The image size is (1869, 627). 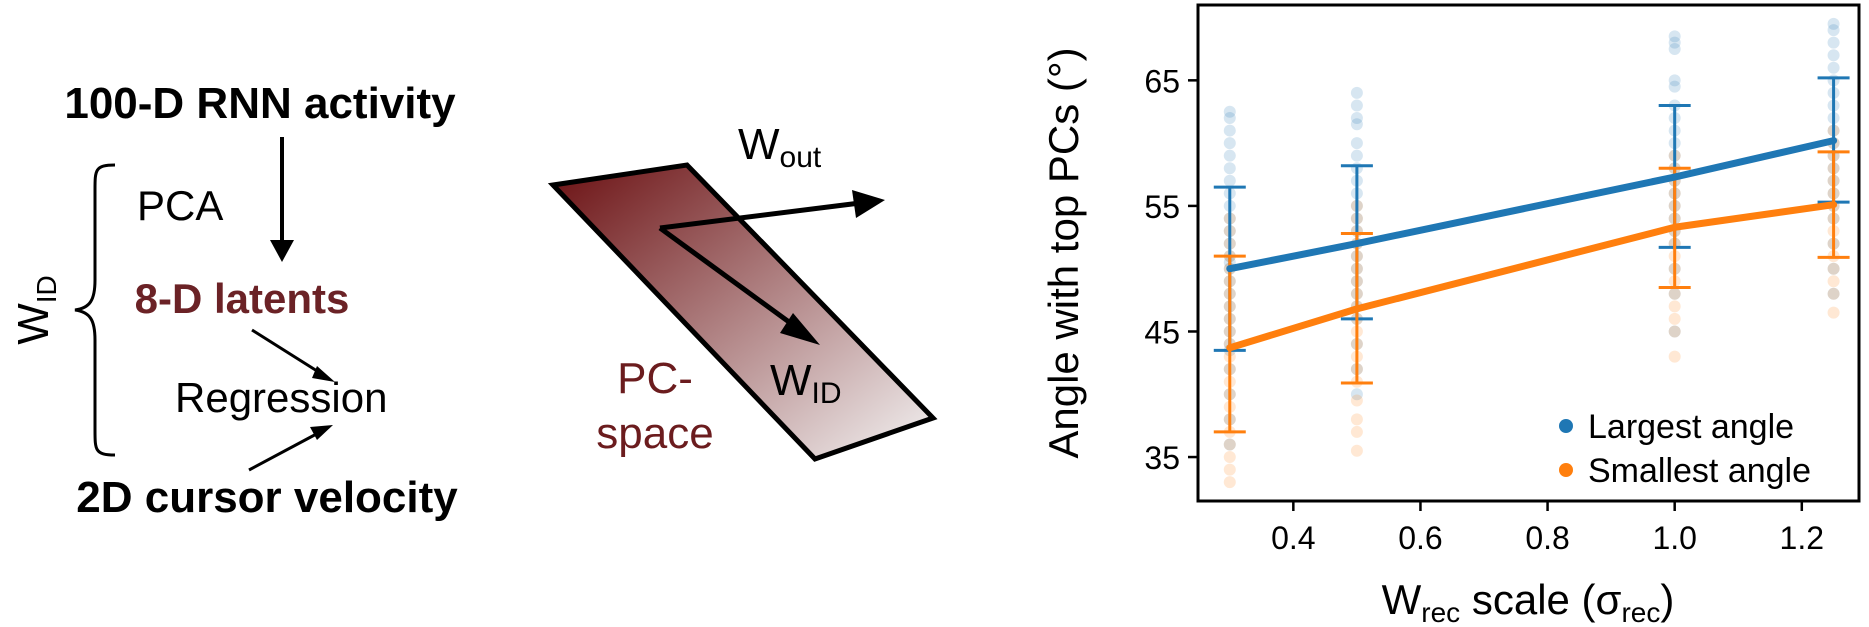 I want to click on legend-marker-largest, so click(x=1566, y=426).